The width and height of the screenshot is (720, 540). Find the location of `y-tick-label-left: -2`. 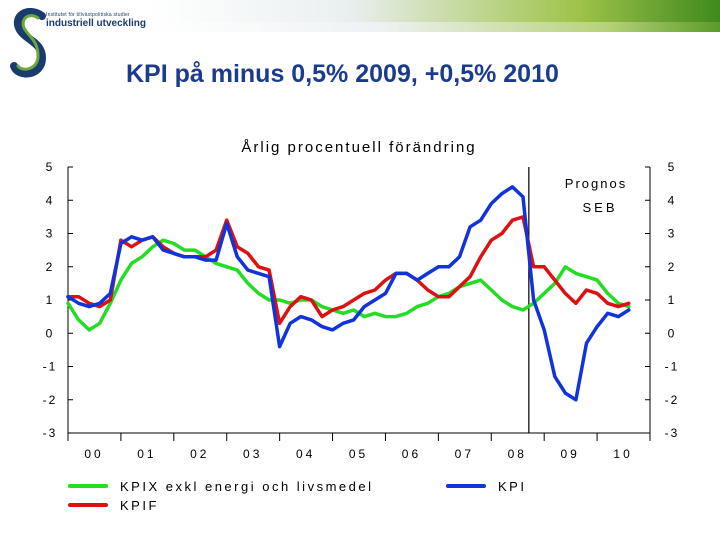

y-tick-label-left: -2 is located at coordinates (50, 400).